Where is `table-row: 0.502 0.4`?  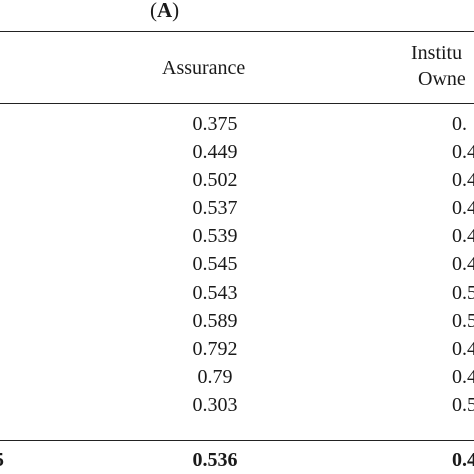
table-row: 0.502 0.4 is located at coordinates (237, 180).